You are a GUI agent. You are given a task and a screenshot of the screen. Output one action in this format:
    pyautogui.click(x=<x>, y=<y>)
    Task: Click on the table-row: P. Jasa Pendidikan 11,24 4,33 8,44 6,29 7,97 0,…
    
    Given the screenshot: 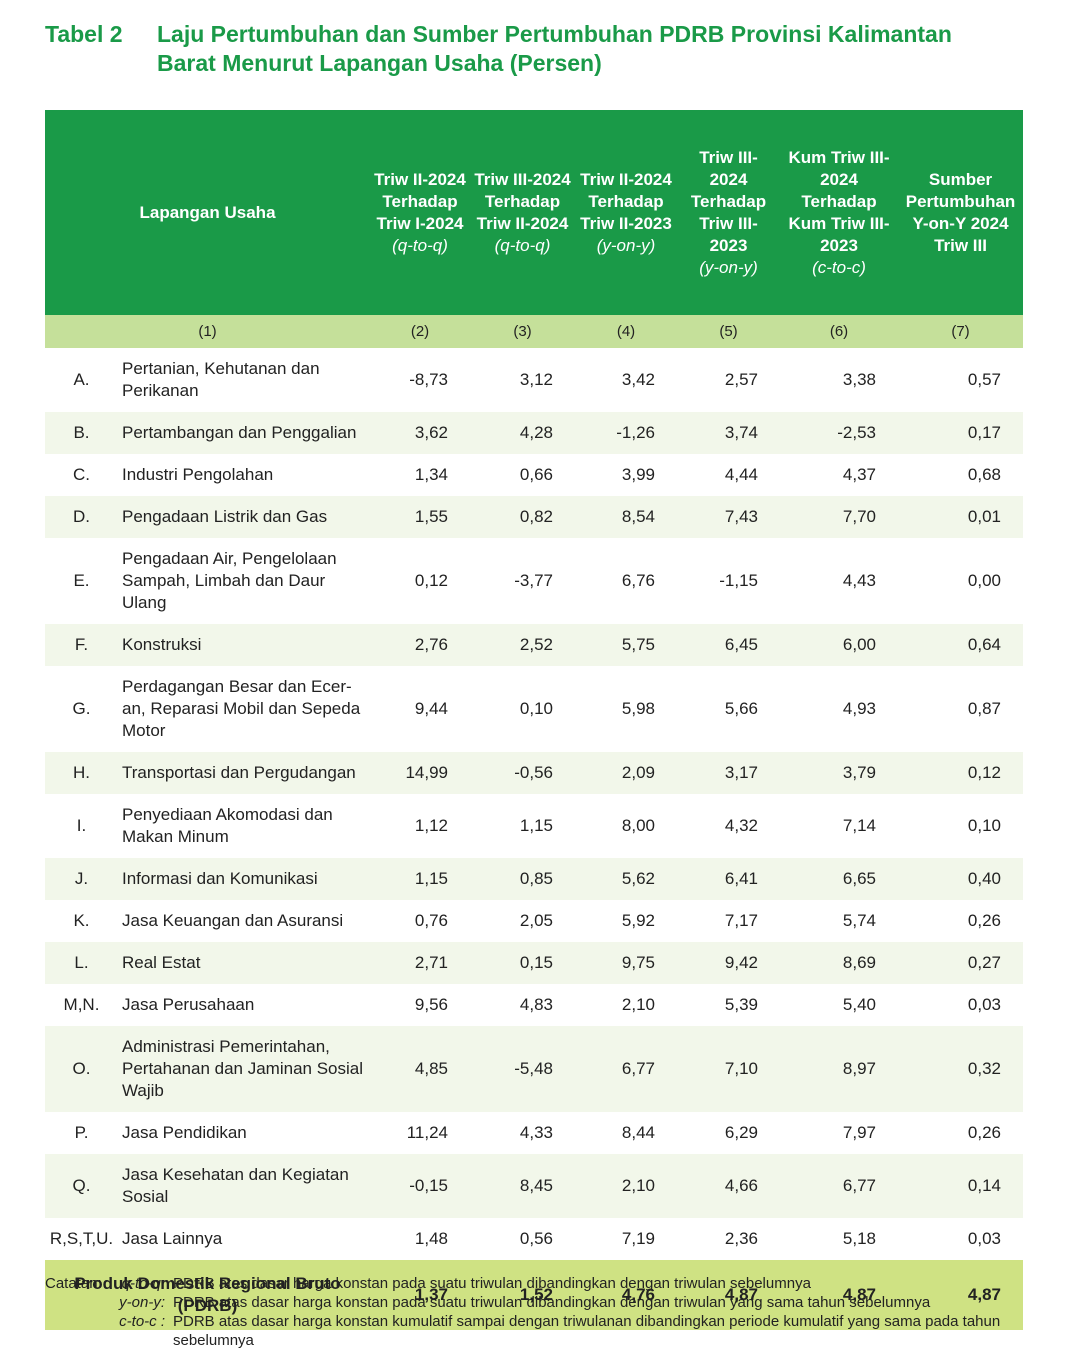 What is the action you would take?
    pyautogui.click(x=534, y=1133)
    